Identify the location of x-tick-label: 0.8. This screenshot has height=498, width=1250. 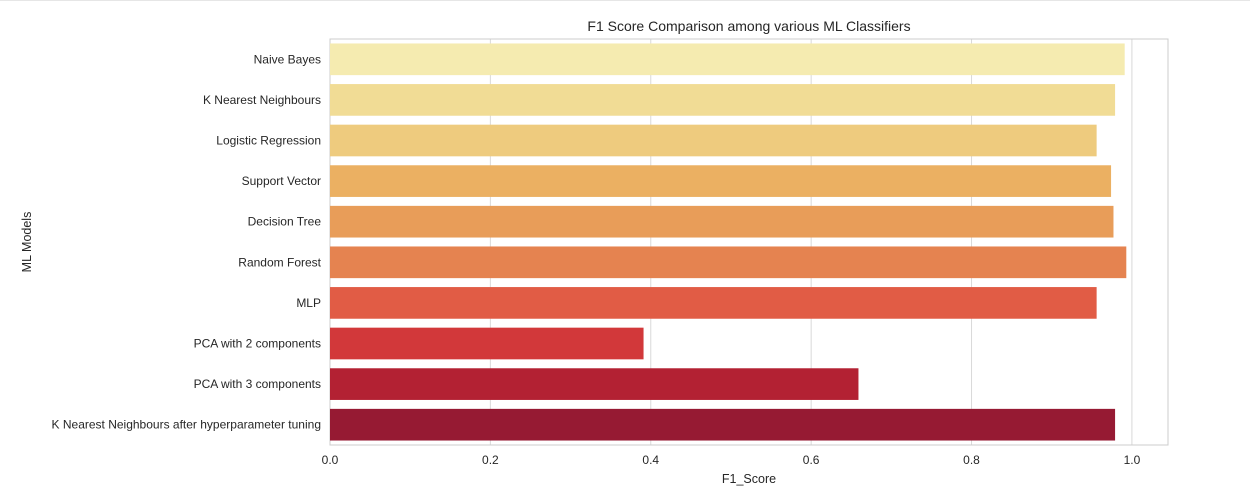
(971, 460).